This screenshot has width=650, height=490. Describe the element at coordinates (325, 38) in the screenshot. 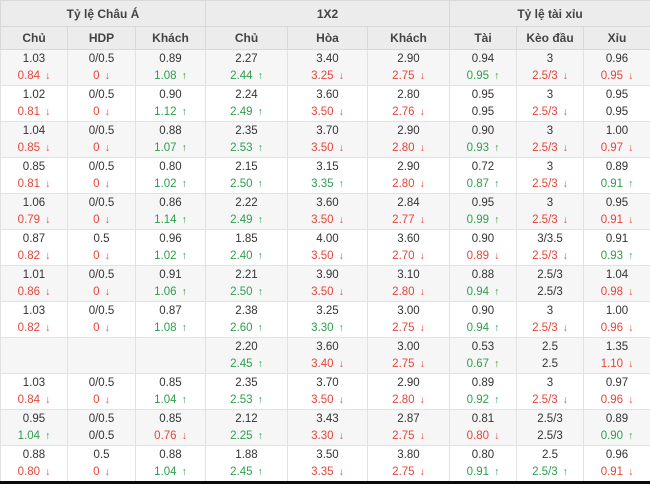

I see `column-header-row: Chủ HDP Khách Chủ Hòa Khách Tài Kèo đầu Xỉu` at that location.